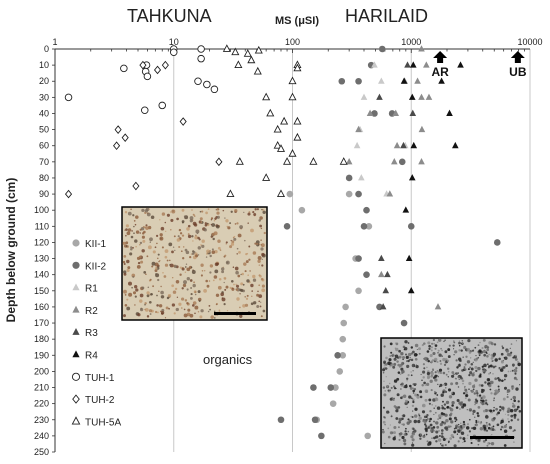 The width and height of the screenshot is (550, 464). What do you see at coordinates (297, 136) in the screenshot?
I see `point-tuh-5a` at bounding box center [297, 136].